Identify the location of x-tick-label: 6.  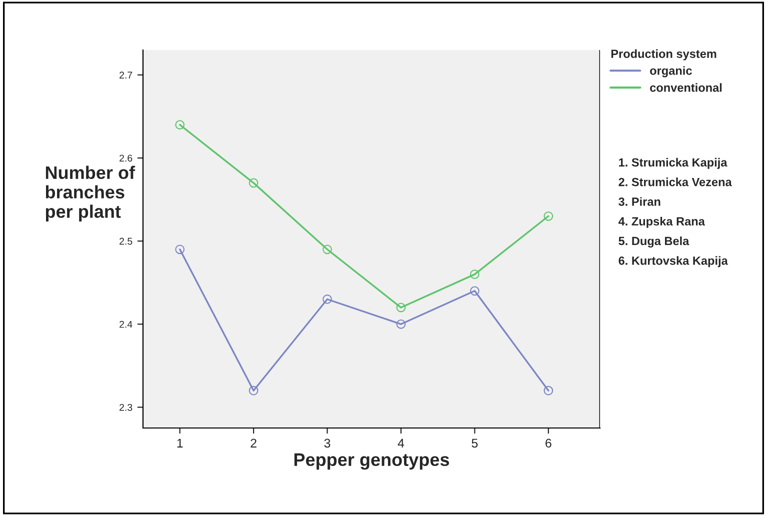
(549, 443).